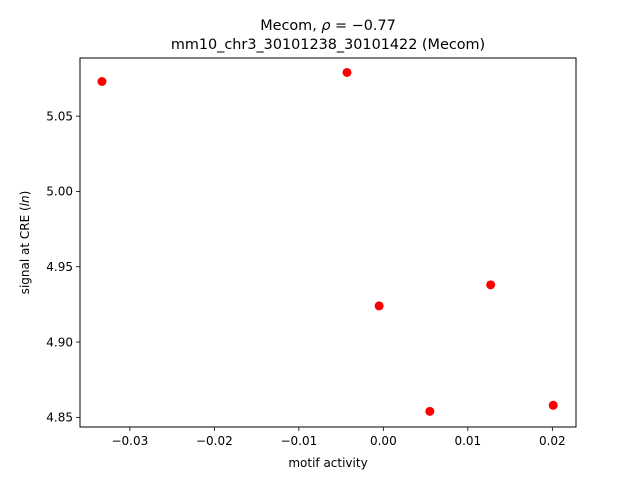  What do you see at coordinates (59, 267) in the screenshot?
I see `y-tick-label: 4.95` at bounding box center [59, 267].